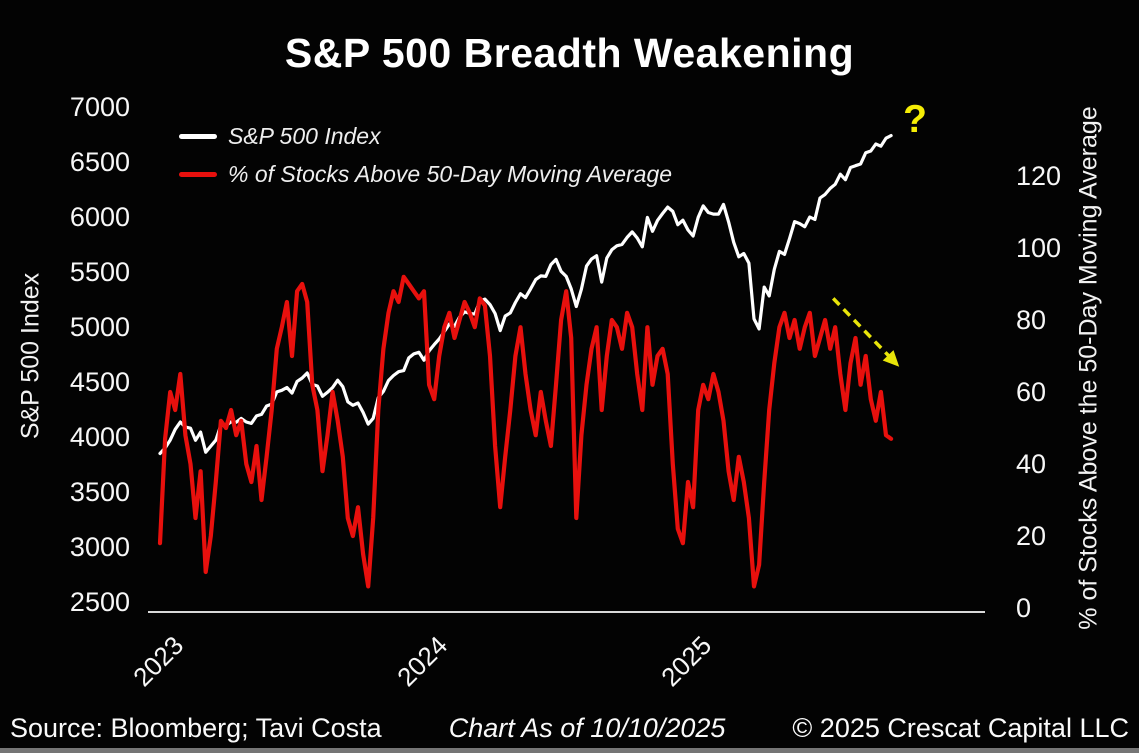 The height and width of the screenshot is (753, 1139). Describe the element at coordinates (1039, 176) in the screenshot. I see `right-axis-tick-label: 120` at that location.